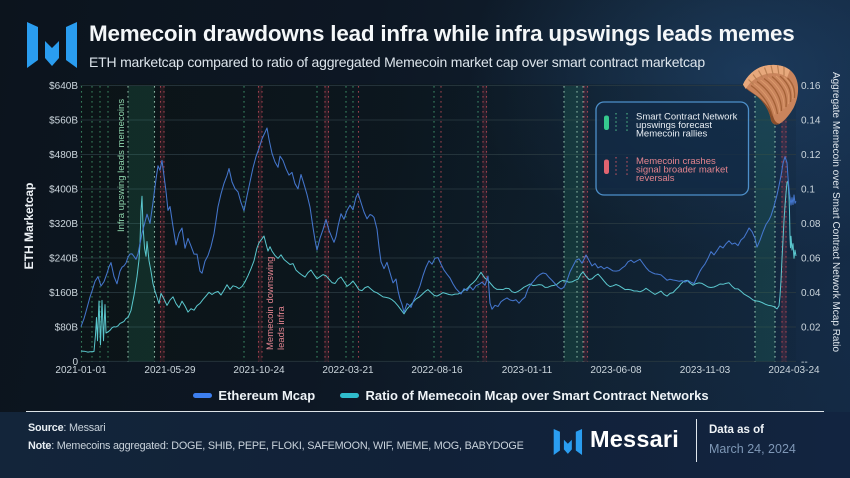 The image size is (850, 478). Describe the element at coordinates (259, 370) in the screenshot. I see `svg-text: 2021-10-24` at that location.